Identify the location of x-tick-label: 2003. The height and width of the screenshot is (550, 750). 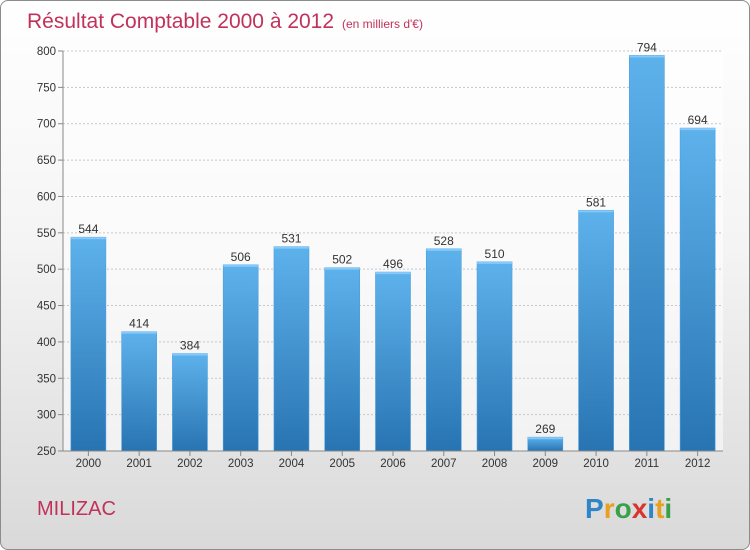
(241, 464).